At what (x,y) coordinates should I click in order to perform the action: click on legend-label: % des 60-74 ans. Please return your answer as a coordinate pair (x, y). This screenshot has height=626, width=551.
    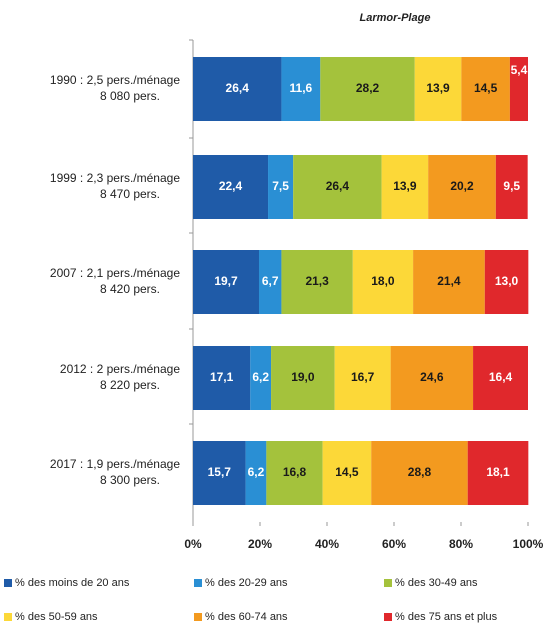
    Looking at the image, I should click on (246, 617).